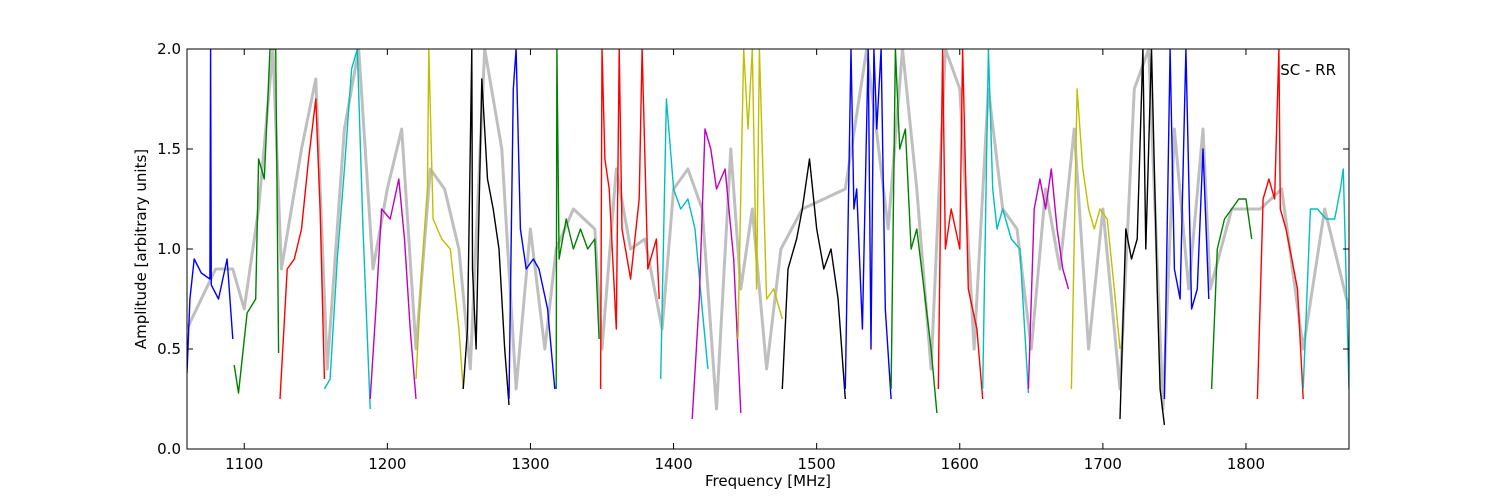 This screenshot has height=500, width=1500. I want to click on y-tick-label: 0.0, so click(169, 449).